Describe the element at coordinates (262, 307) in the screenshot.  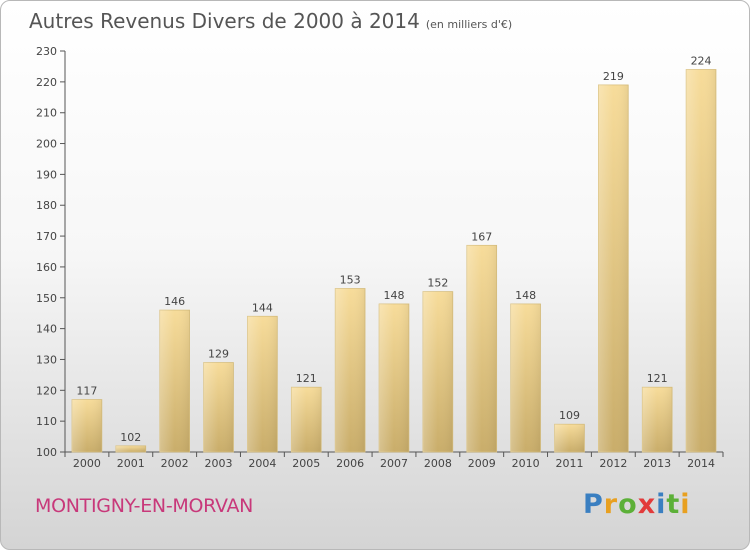
I see `data-label: 144` at that location.